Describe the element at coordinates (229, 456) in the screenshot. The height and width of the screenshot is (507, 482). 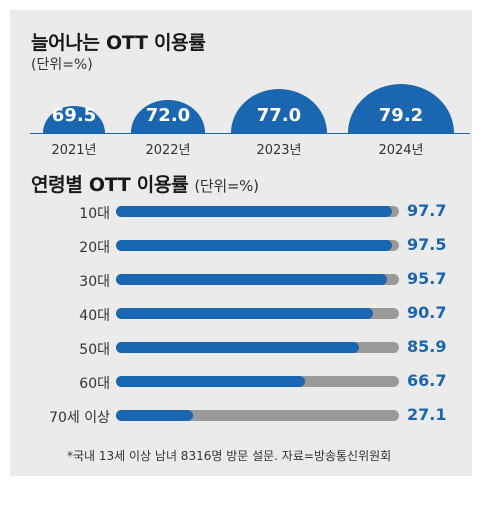
I see `footnote: *국내 13세 이상 남녀 8316명 방문 설문. 자료=방송통신위원회` at that location.